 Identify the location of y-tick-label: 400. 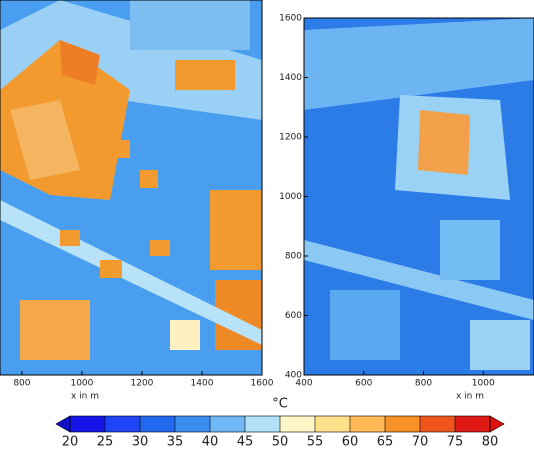
(293, 376).